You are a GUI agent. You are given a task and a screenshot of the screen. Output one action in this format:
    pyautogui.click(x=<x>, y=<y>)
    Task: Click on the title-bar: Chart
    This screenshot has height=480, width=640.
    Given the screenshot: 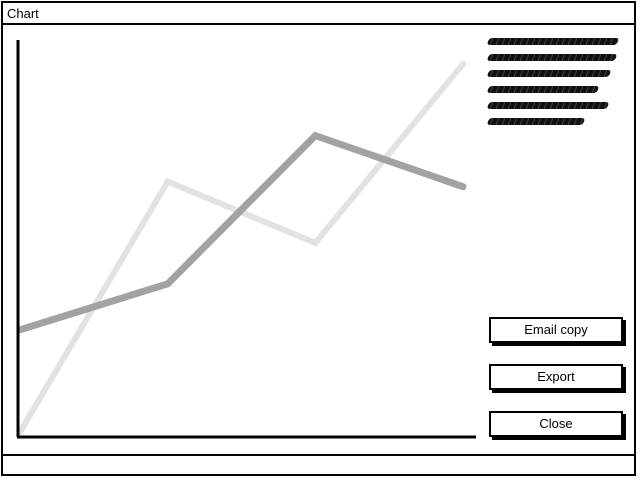 What is the action you would take?
    pyautogui.click(x=318, y=14)
    